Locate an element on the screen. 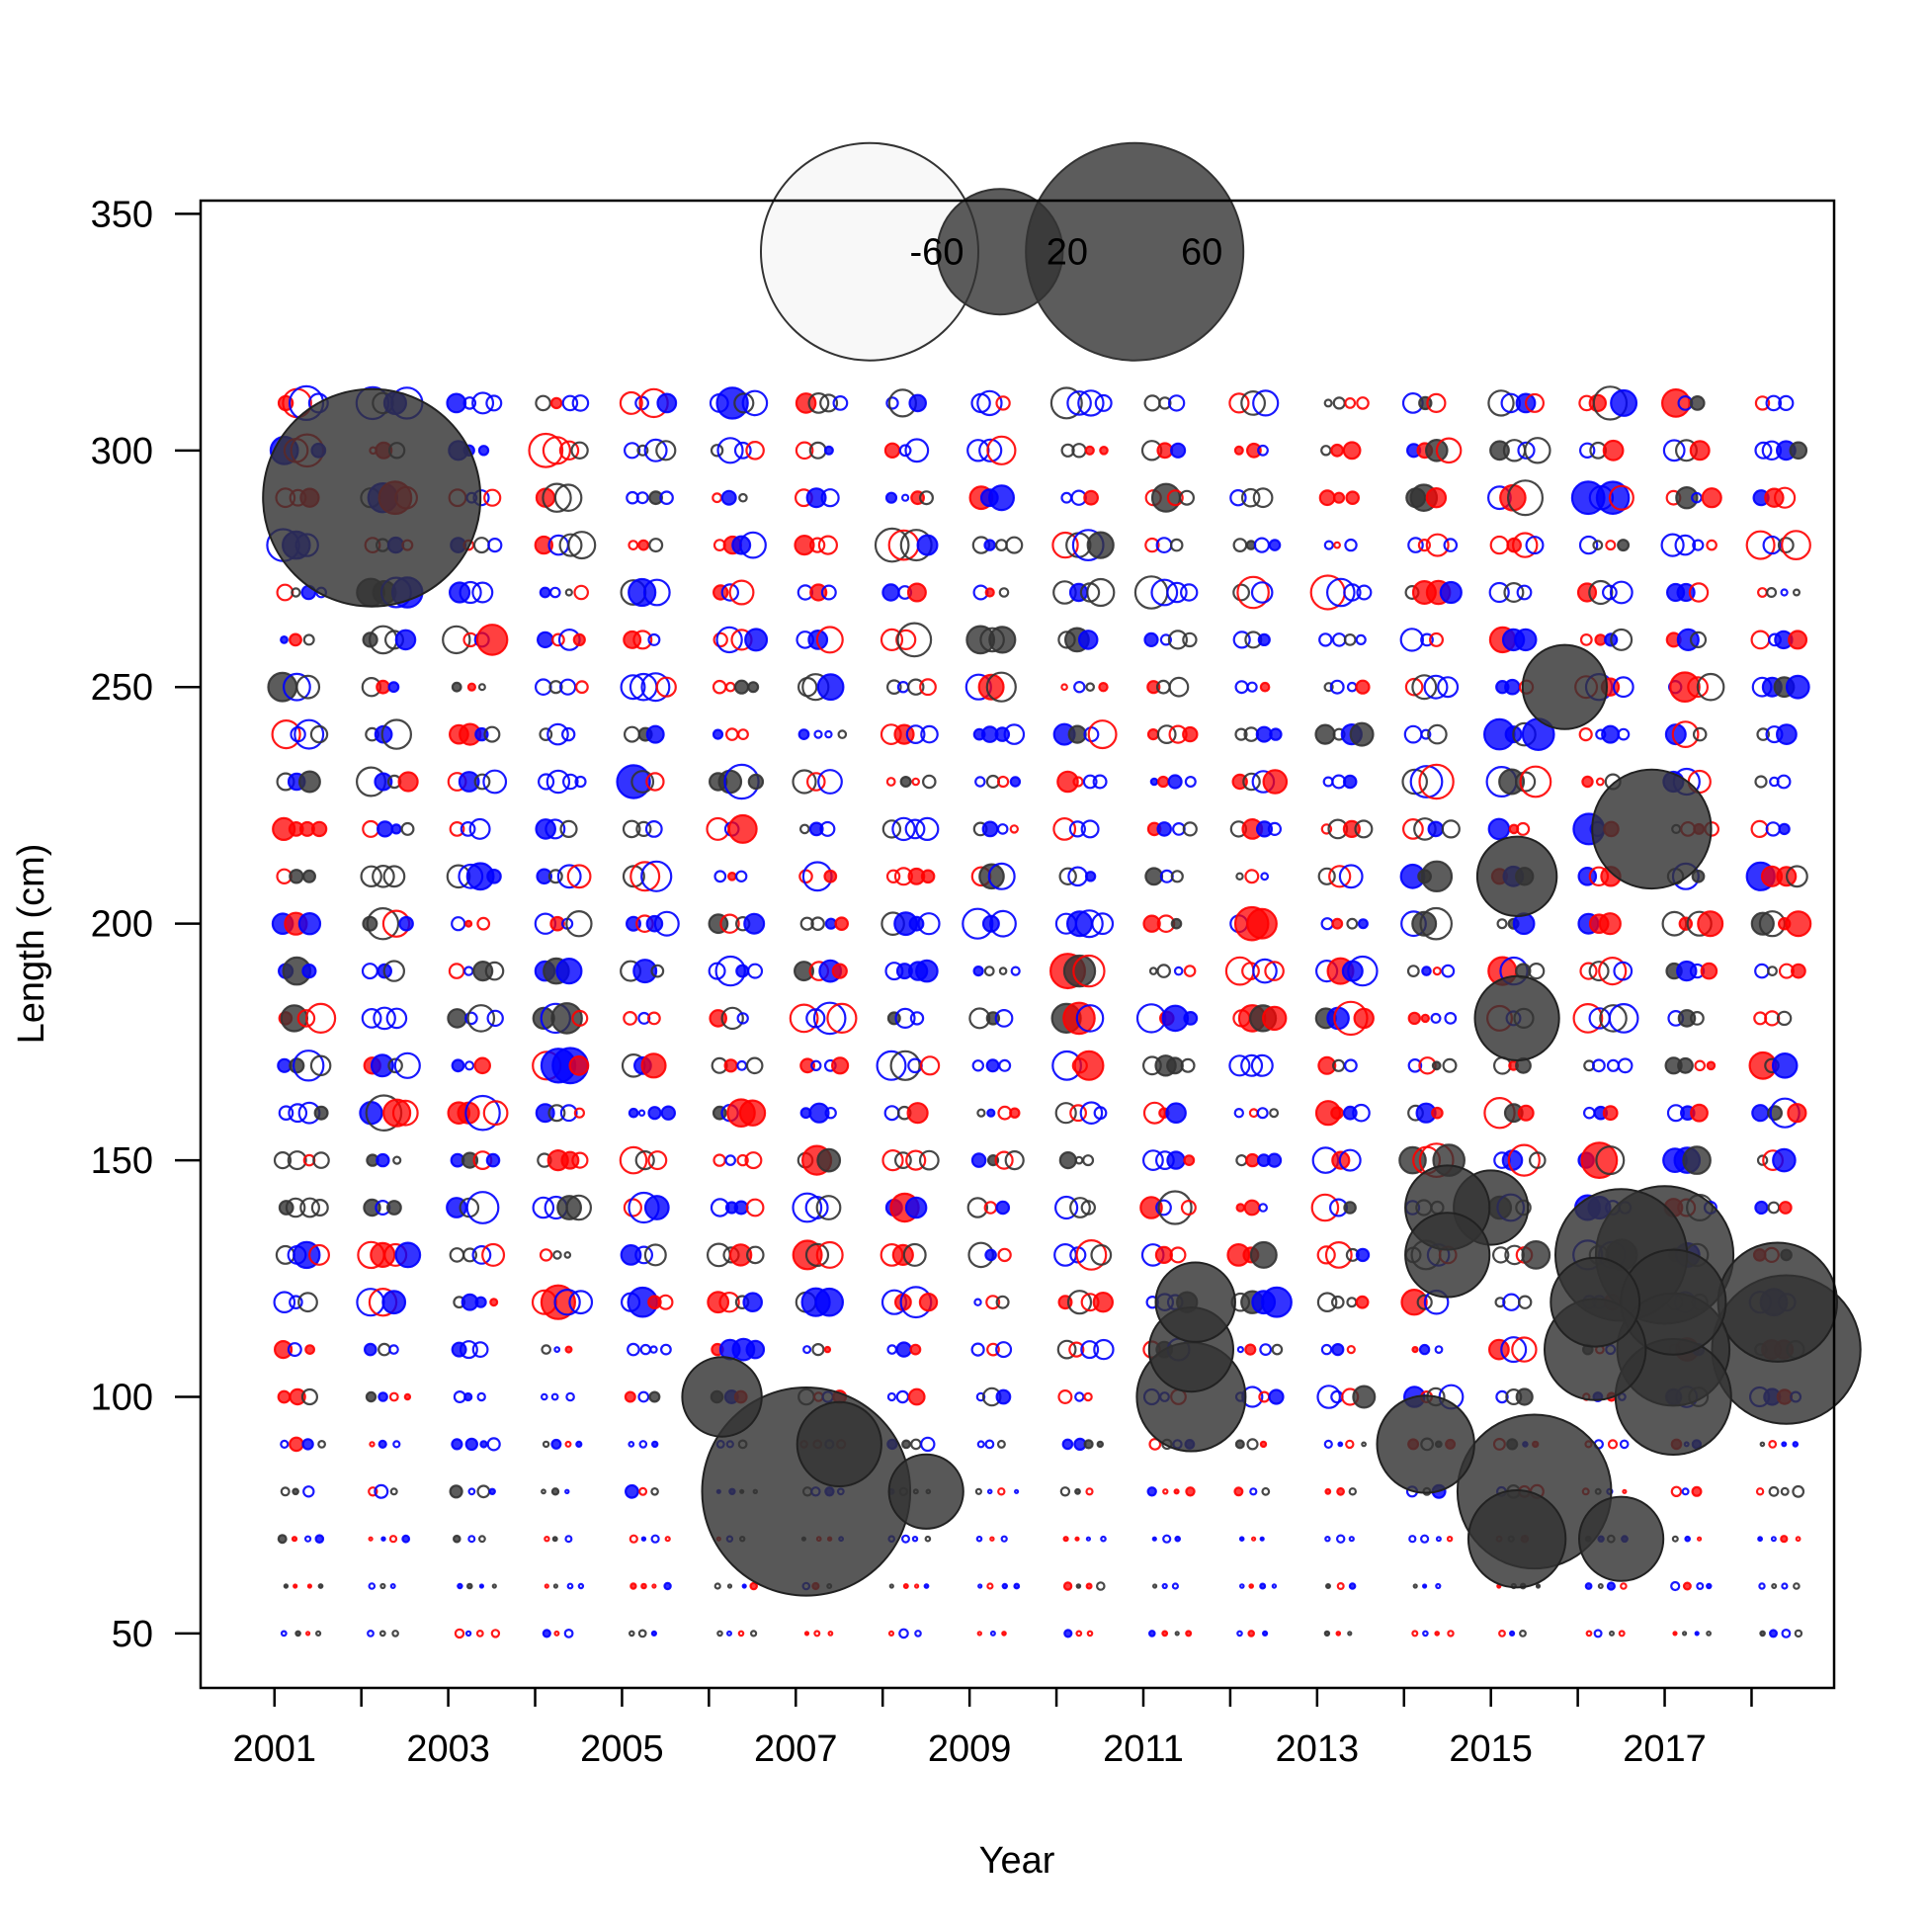 Image resolution: width=1927 pixels, height=1932 pixels. x-tick-label-2011: 2011 is located at coordinates (1144, 1749).